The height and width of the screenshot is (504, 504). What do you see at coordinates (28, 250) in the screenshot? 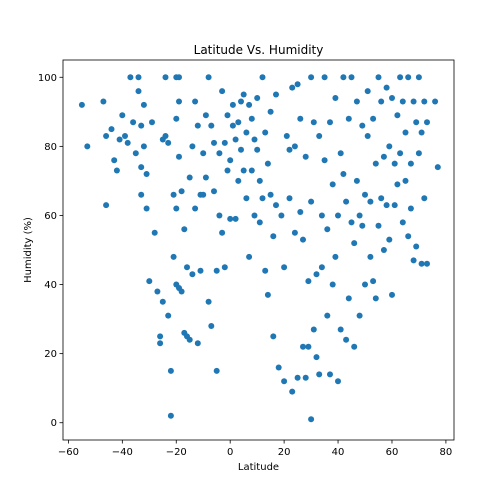
I see `y-axis-label: Humidity (%)` at bounding box center [28, 250].